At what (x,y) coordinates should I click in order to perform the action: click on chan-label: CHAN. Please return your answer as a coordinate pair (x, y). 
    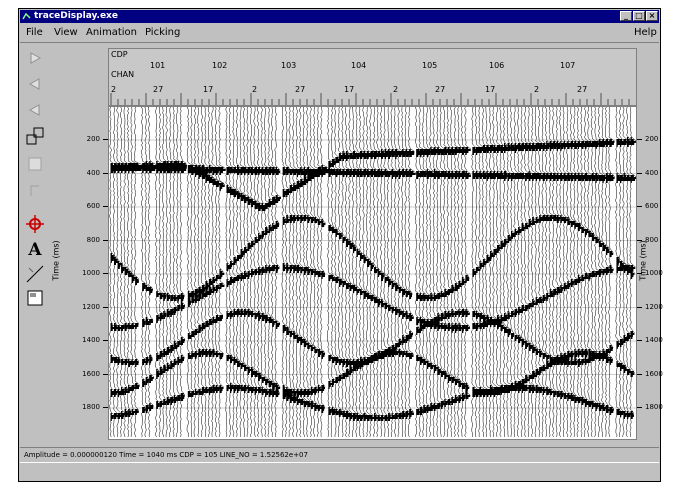
    Looking at the image, I should click on (123, 74).